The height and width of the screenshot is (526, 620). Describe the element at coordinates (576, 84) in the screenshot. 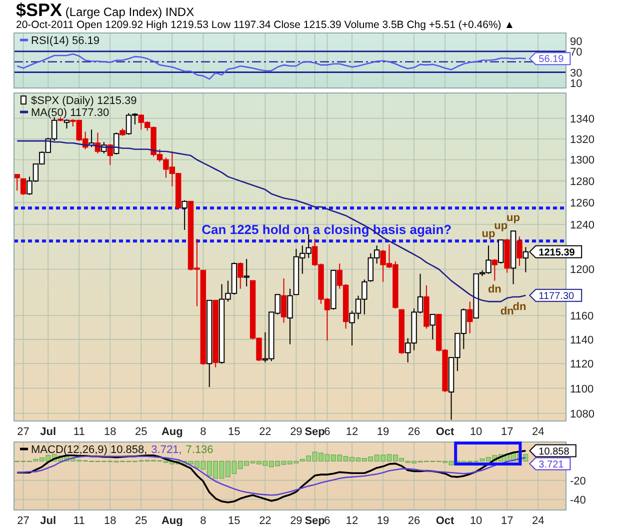

I see `y-tick-label: 10` at that location.